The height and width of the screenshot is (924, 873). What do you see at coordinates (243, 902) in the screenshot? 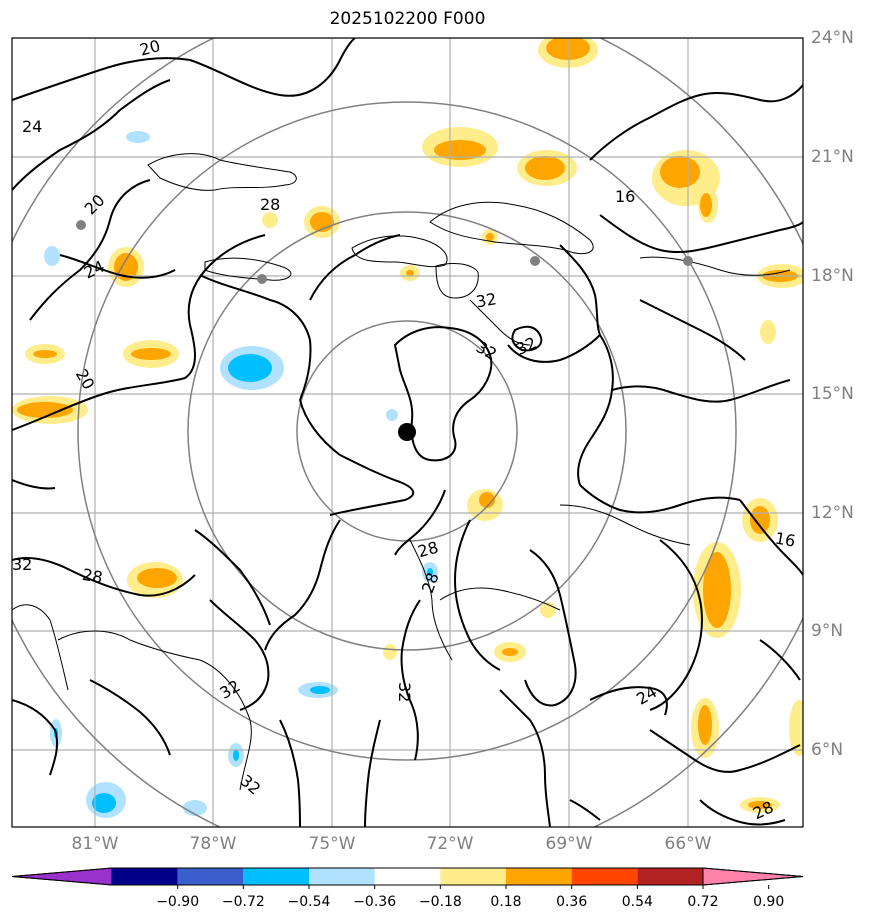
I see `colorbar-tick-label: −0.72` at bounding box center [243, 902].